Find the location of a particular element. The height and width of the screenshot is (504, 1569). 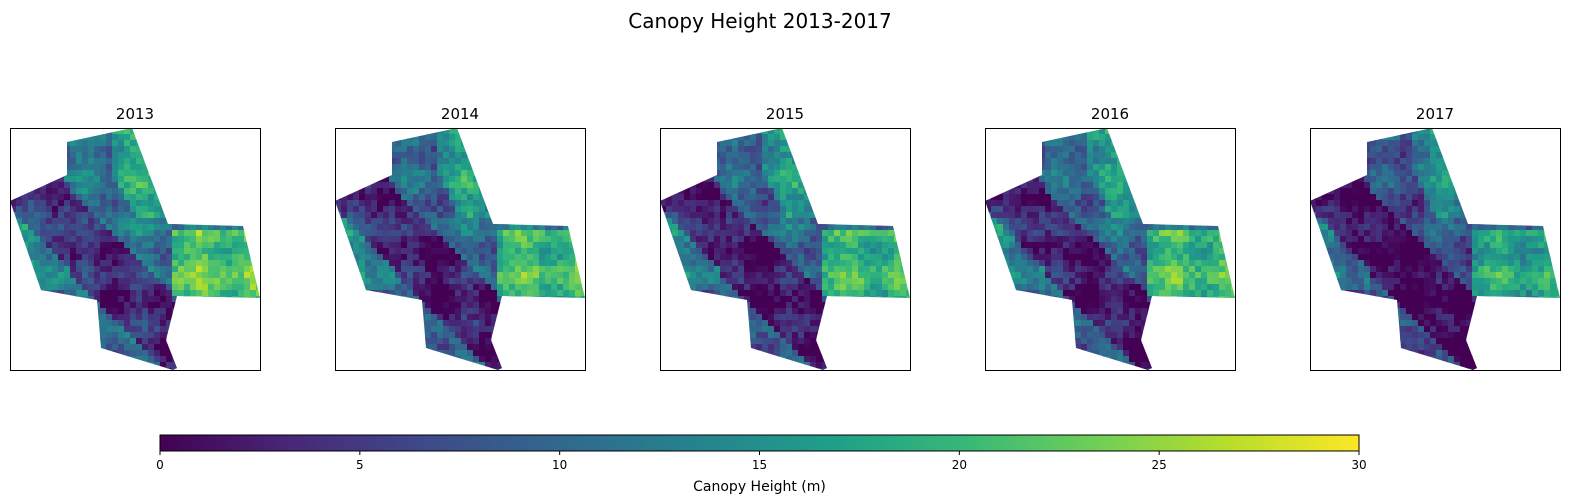

colorbar-tick-label: 10 is located at coordinates (559, 465).